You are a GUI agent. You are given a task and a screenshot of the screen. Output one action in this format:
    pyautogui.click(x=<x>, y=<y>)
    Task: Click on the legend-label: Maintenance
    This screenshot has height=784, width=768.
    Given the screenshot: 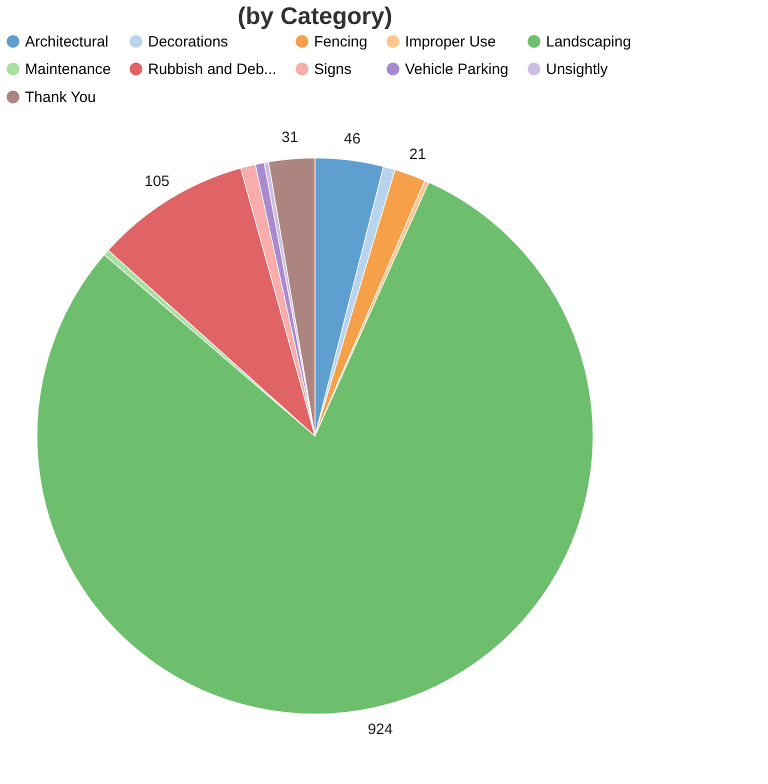 What is the action you would take?
    pyautogui.click(x=68, y=69)
    